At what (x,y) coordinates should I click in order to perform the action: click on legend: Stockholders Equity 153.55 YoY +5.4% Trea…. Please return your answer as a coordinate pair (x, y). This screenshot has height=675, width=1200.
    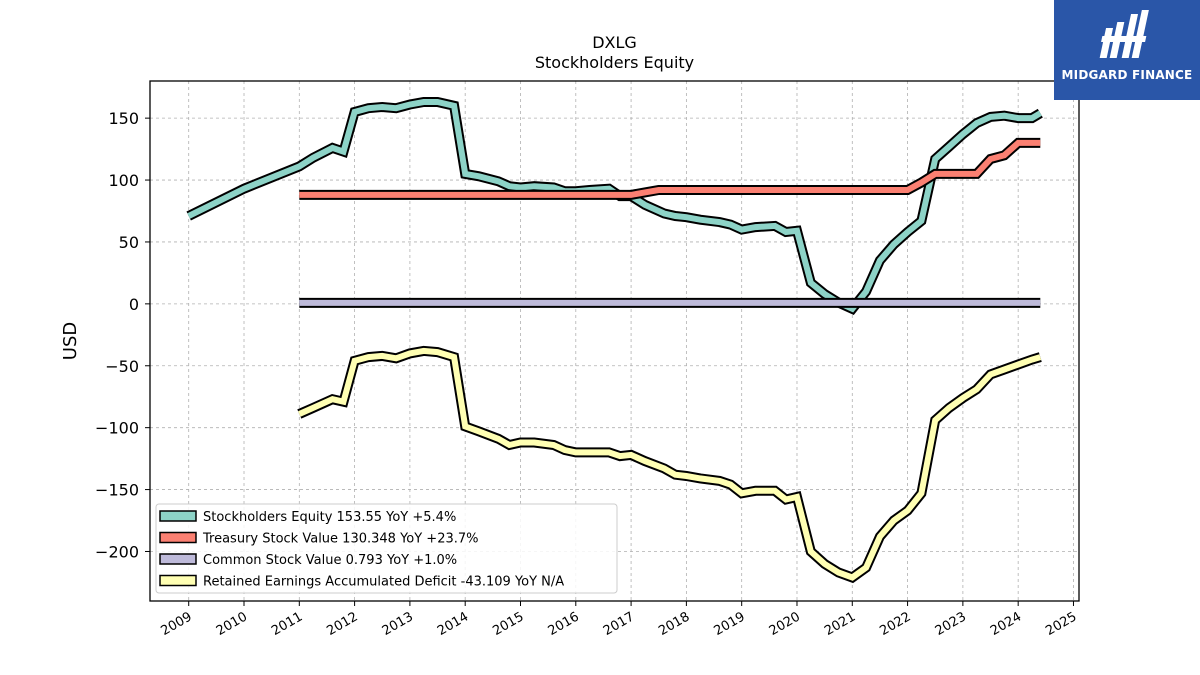
    Looking at the image, I should click on (386, 548).